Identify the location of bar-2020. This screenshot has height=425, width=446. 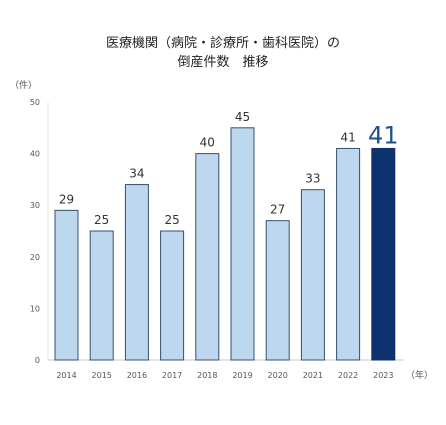
(277, 290).